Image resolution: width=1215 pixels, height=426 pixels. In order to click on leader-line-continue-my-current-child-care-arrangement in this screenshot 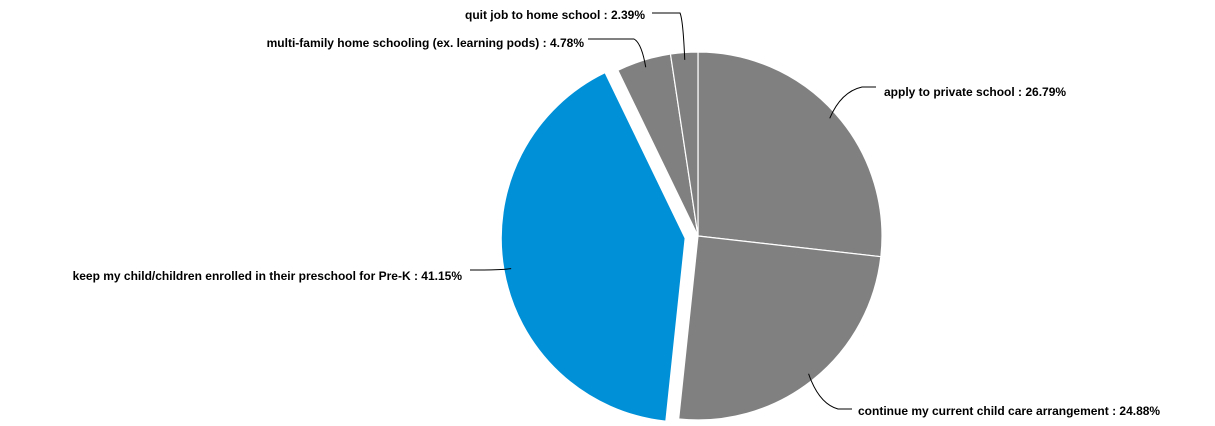, I will do `click(830, 391)`.